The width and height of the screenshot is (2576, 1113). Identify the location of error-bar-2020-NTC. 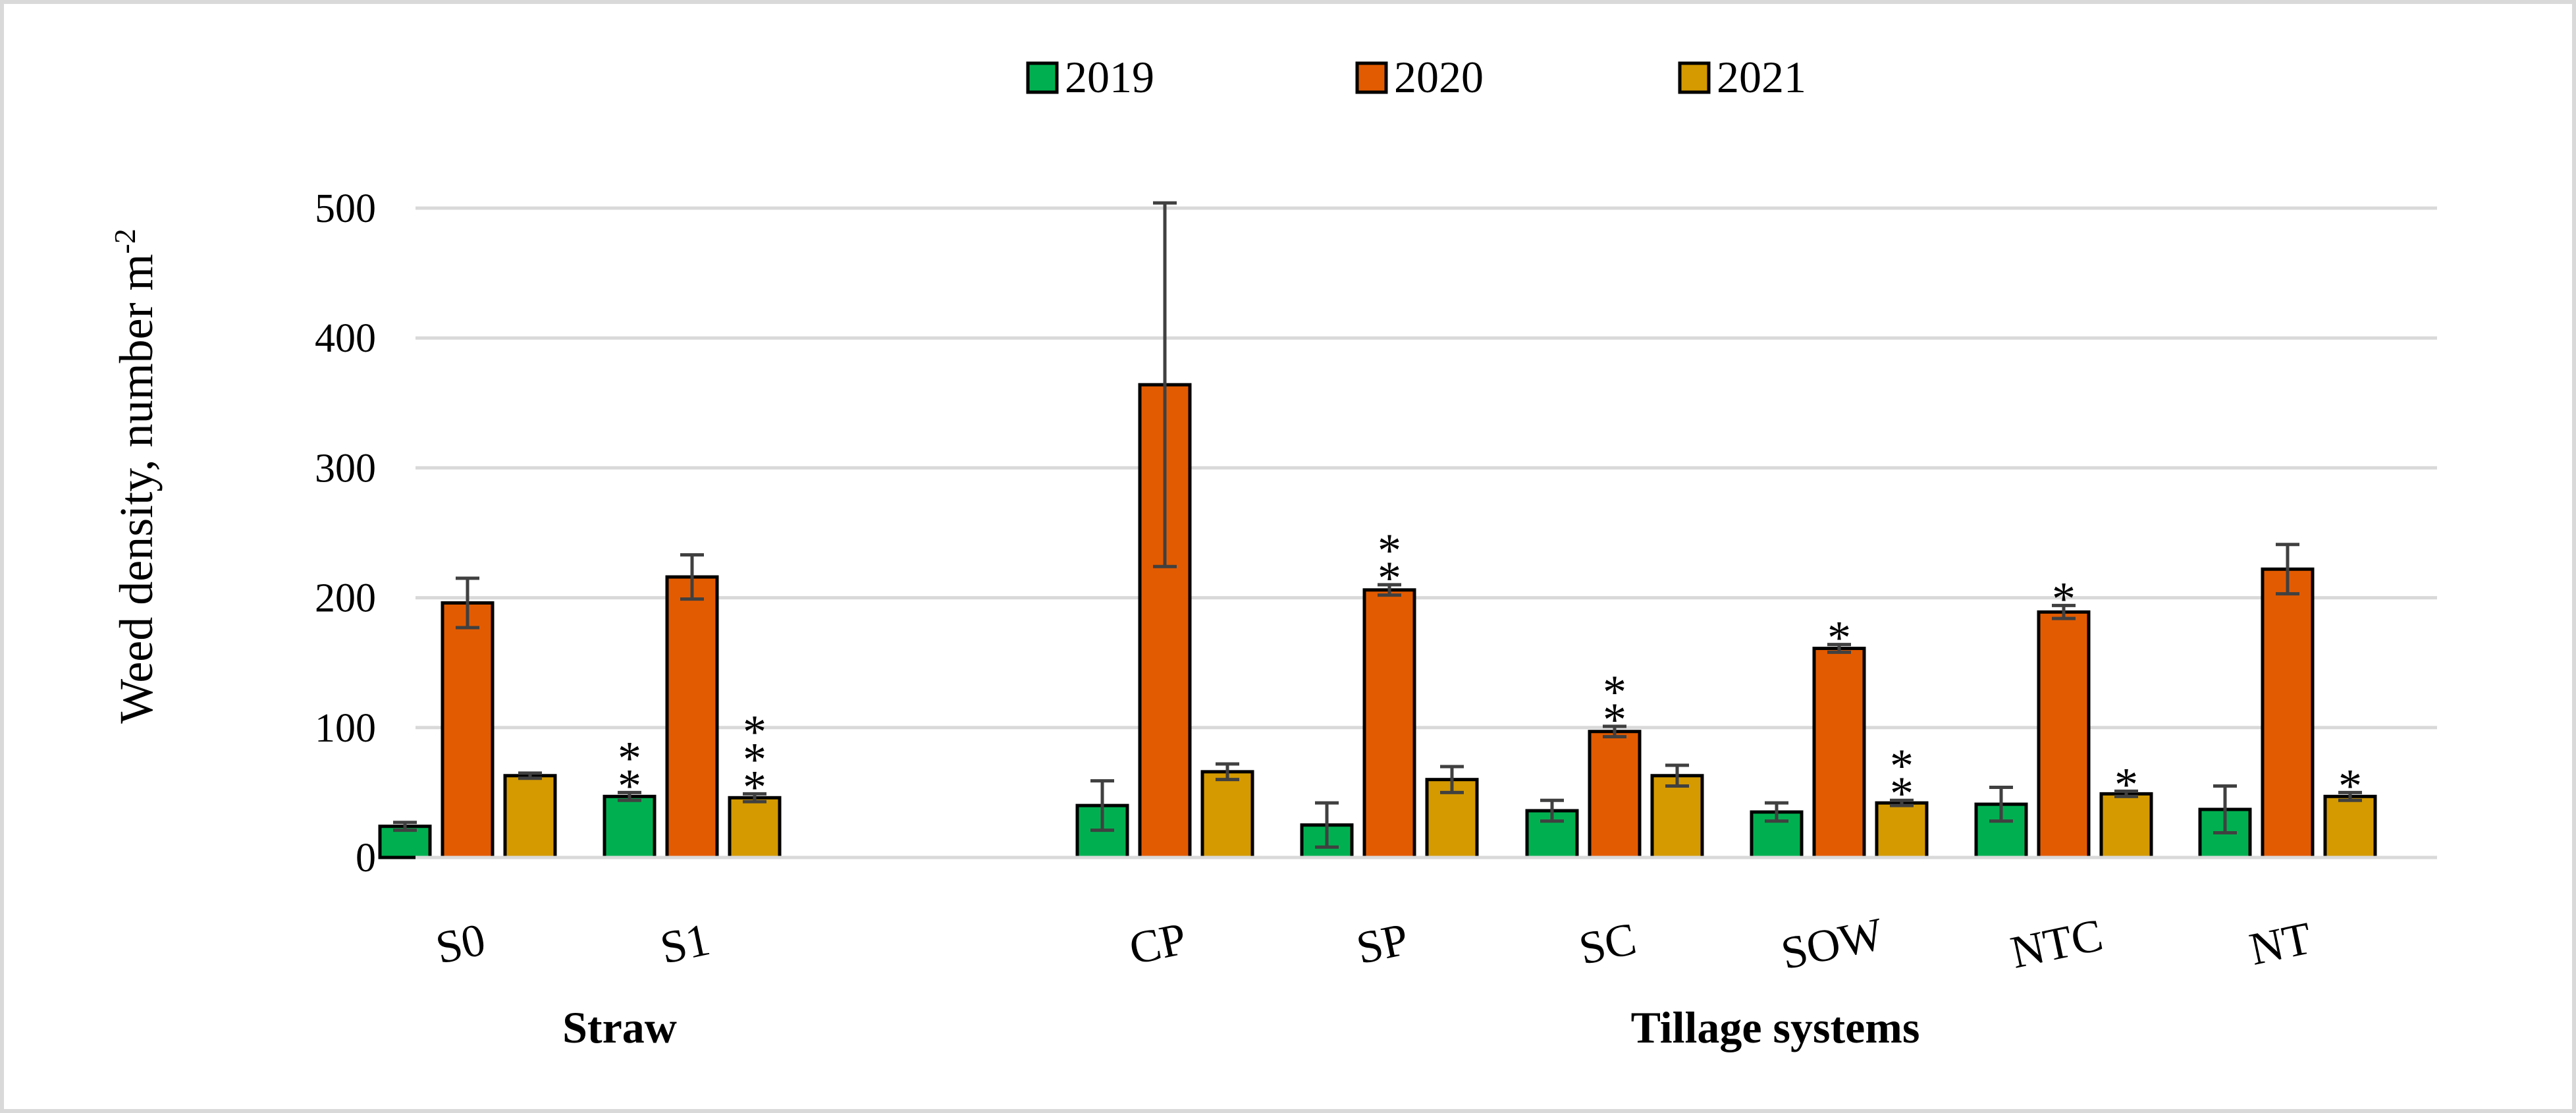
(2064, 611).